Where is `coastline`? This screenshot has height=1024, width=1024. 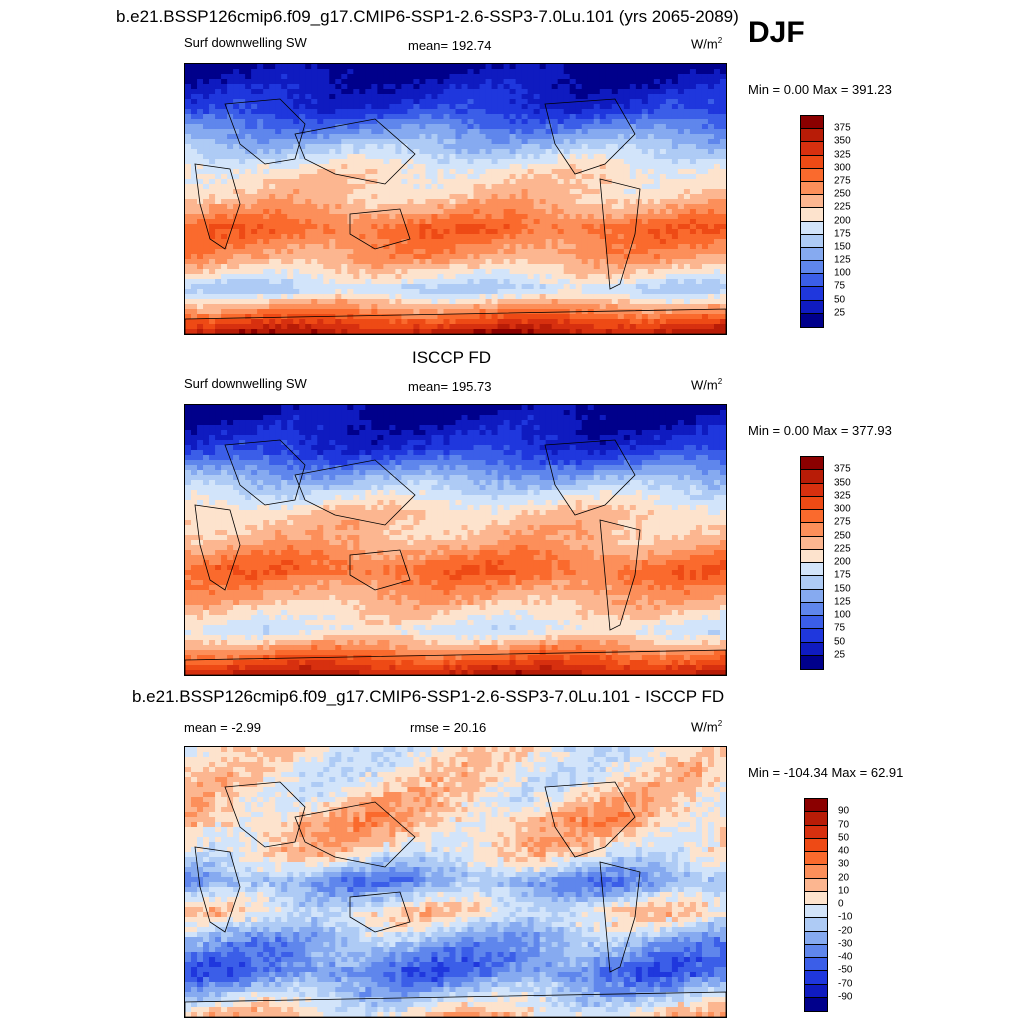 coastline is located at coordinates (590, 136).